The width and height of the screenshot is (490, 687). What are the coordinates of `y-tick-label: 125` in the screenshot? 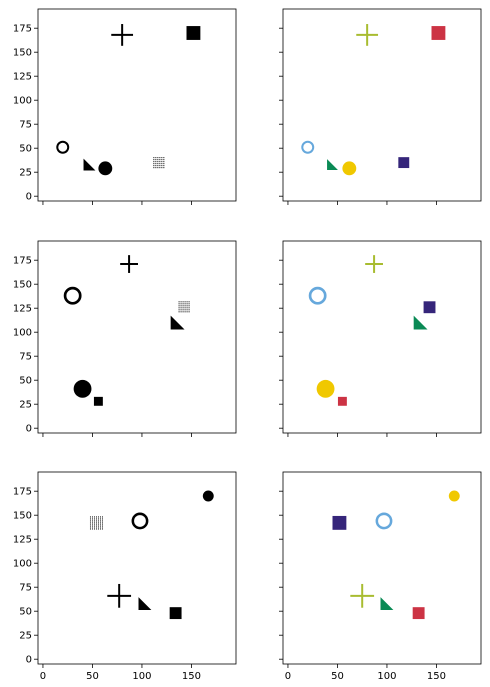 It's located at (22, 309).